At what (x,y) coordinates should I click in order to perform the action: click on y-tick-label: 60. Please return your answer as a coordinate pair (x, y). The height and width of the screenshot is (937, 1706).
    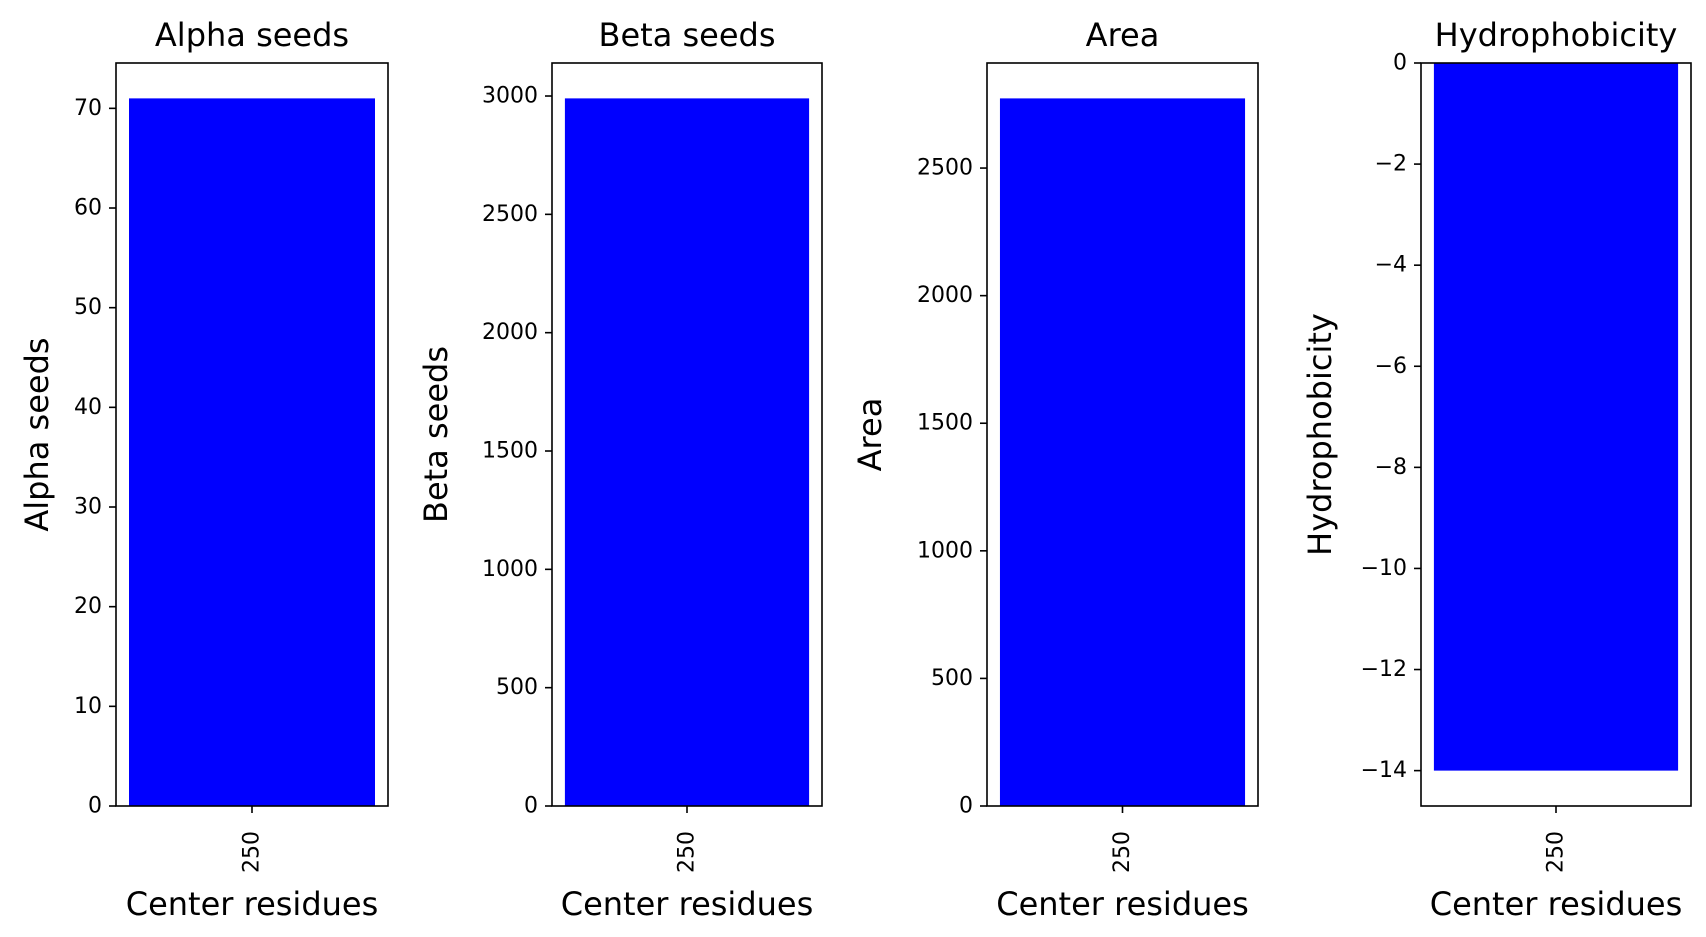
    Looking at the image, I should click on (88, 208).